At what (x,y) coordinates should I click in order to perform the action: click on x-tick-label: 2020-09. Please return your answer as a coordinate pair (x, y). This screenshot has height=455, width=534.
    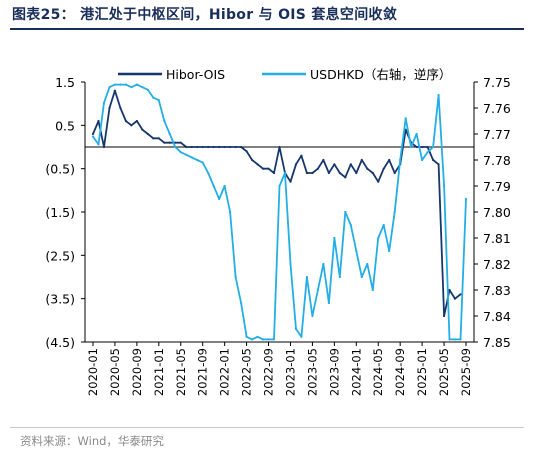
    Looking at the image, I should click on (137, 372).